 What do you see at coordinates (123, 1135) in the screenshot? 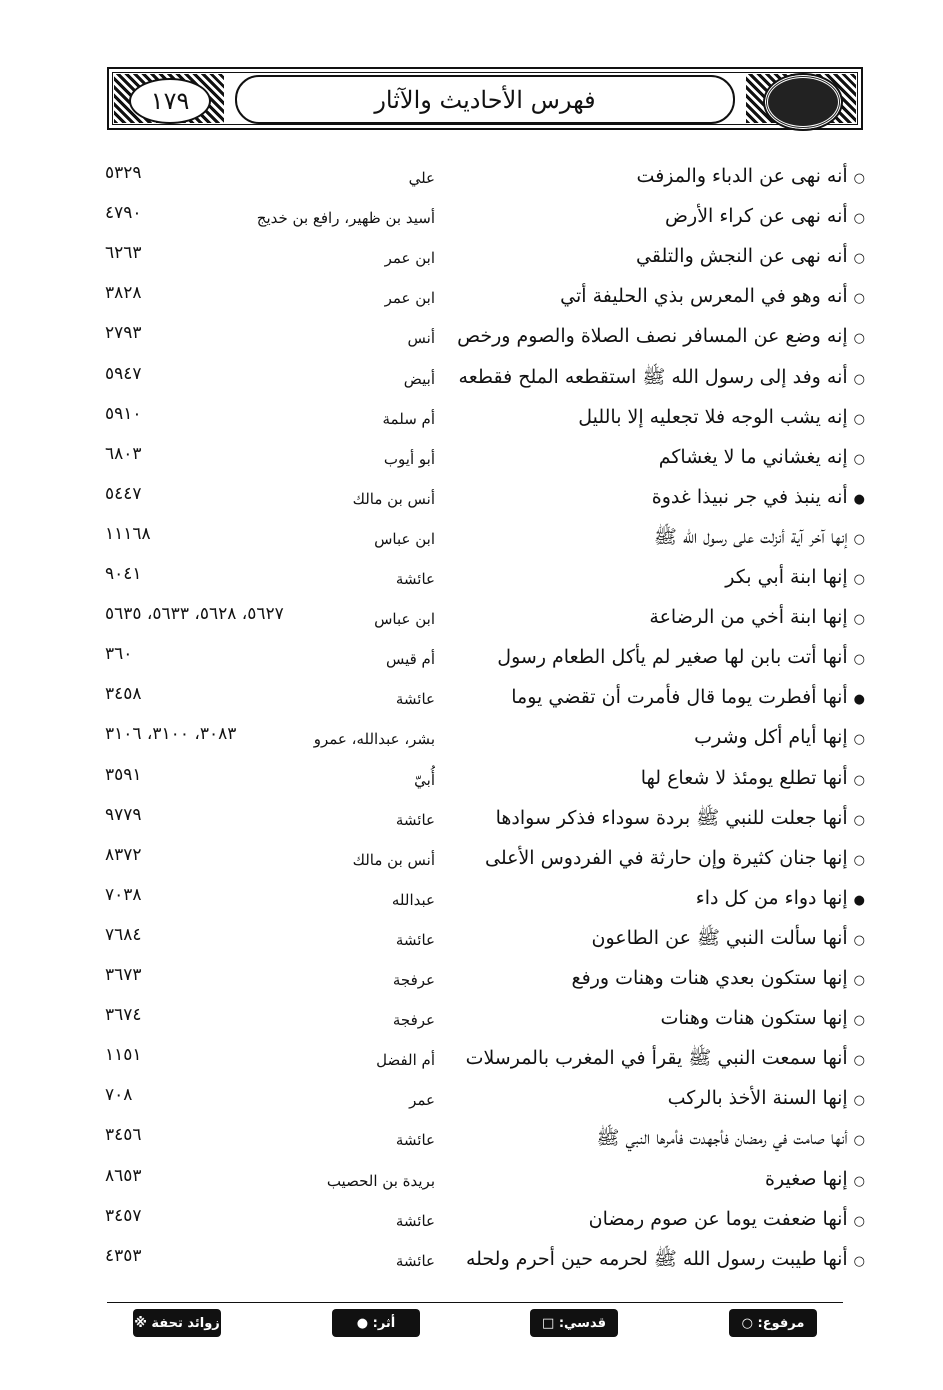
I see `reference-numbers: ٣٤٥٦` at bounding box center [123, 1135].